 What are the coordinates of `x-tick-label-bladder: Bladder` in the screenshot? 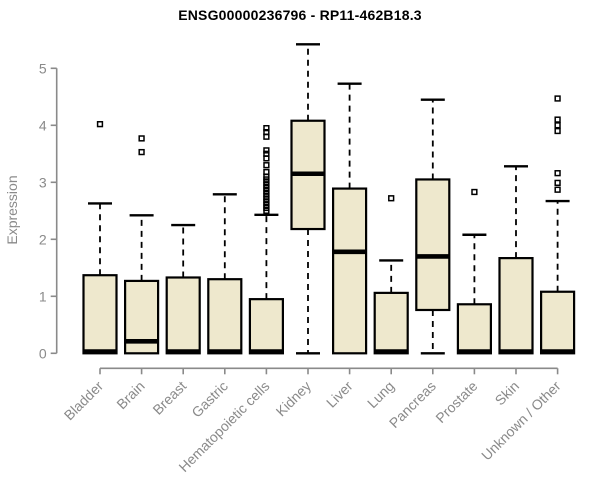 It's located at (84, 401).